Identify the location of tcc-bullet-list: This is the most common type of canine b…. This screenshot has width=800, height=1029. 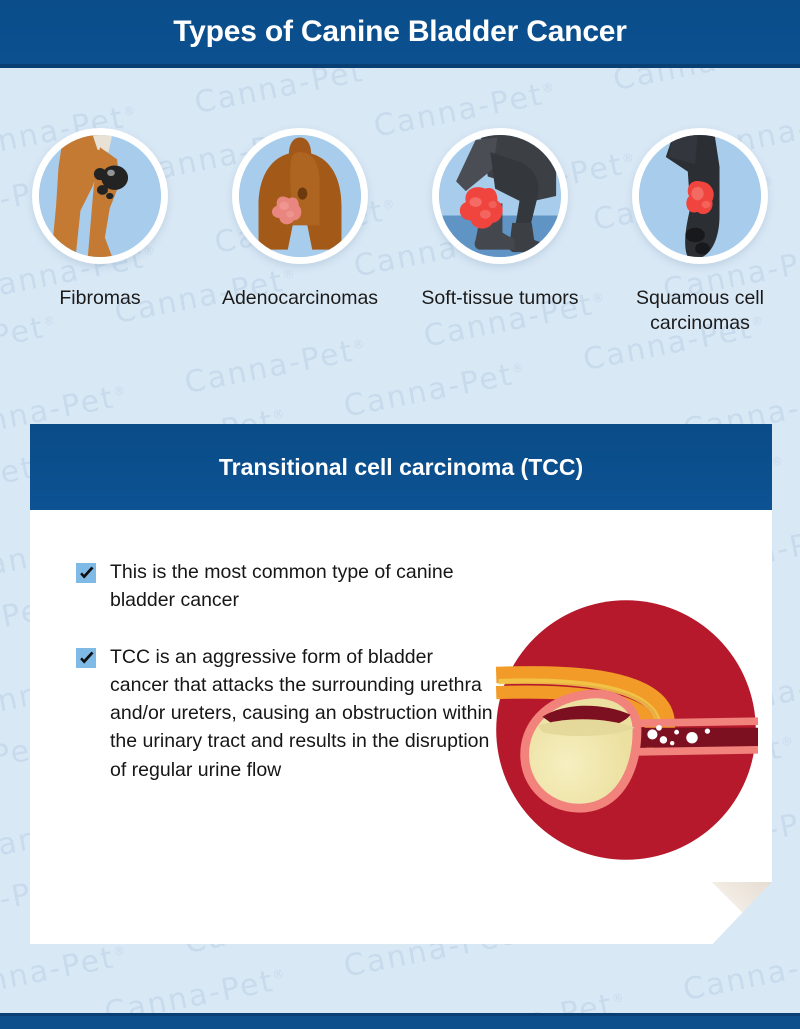
(286, 671).